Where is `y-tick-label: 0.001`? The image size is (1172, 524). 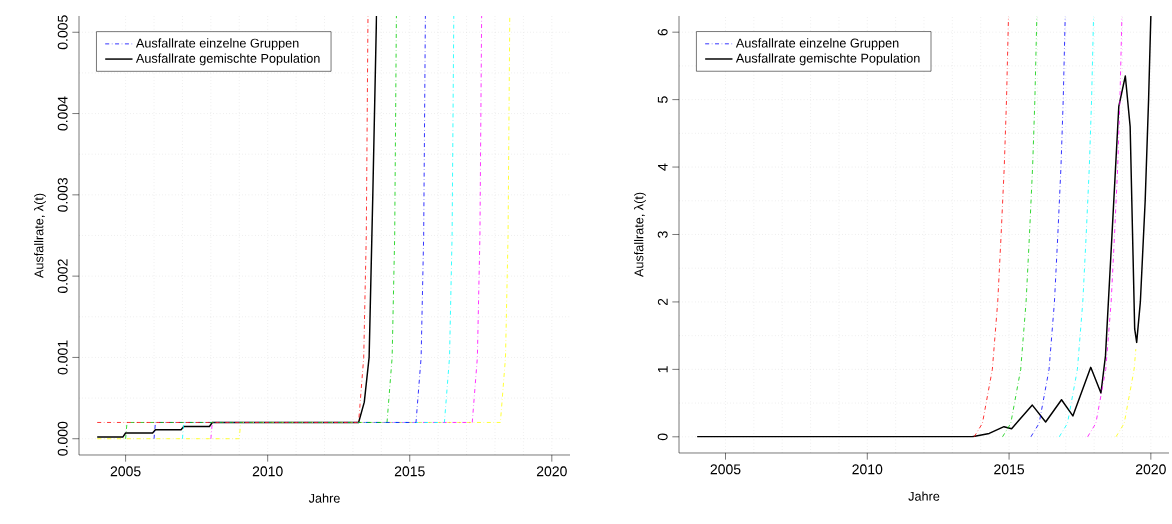
y-tick-label: 0.001 is located at coordinates (62, 357).